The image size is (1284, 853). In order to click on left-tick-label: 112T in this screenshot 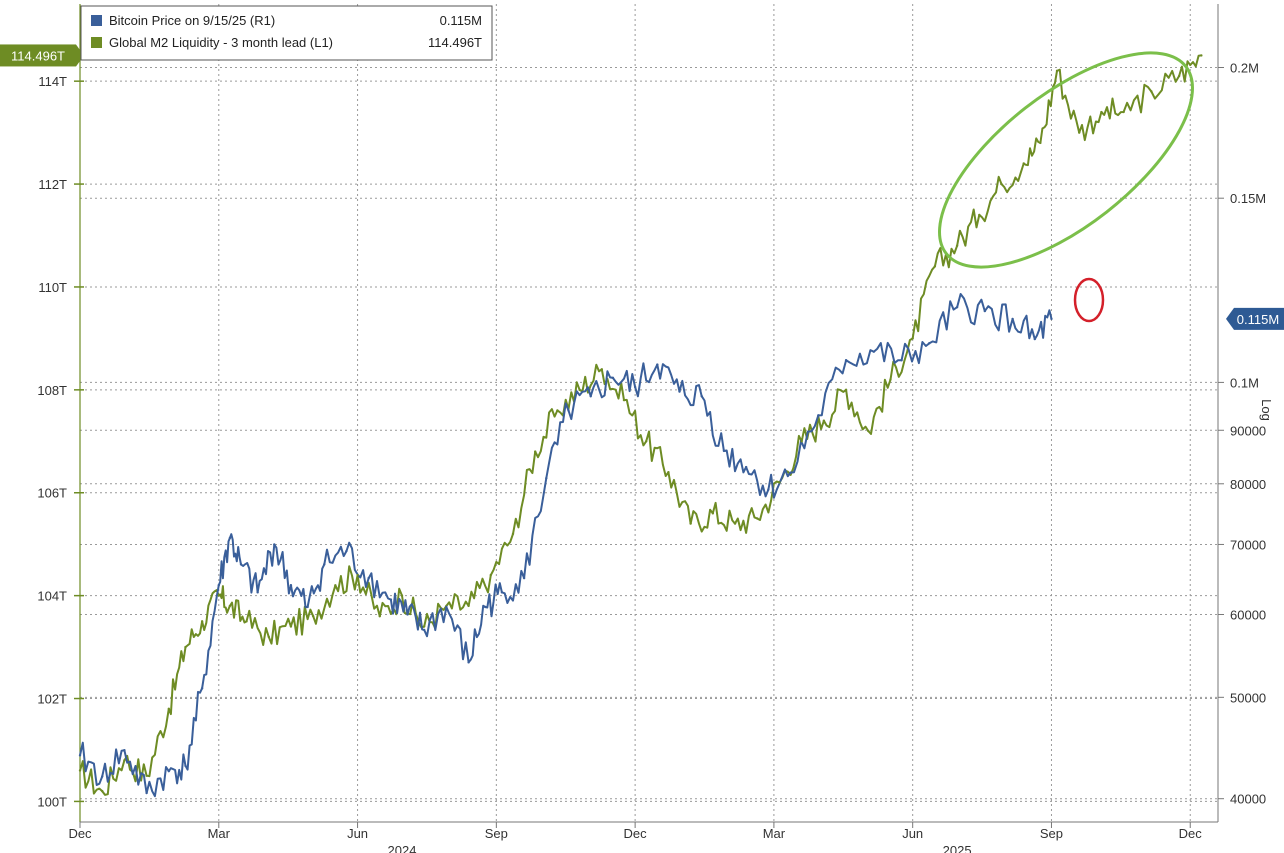, I will do `click(52, 184)`.